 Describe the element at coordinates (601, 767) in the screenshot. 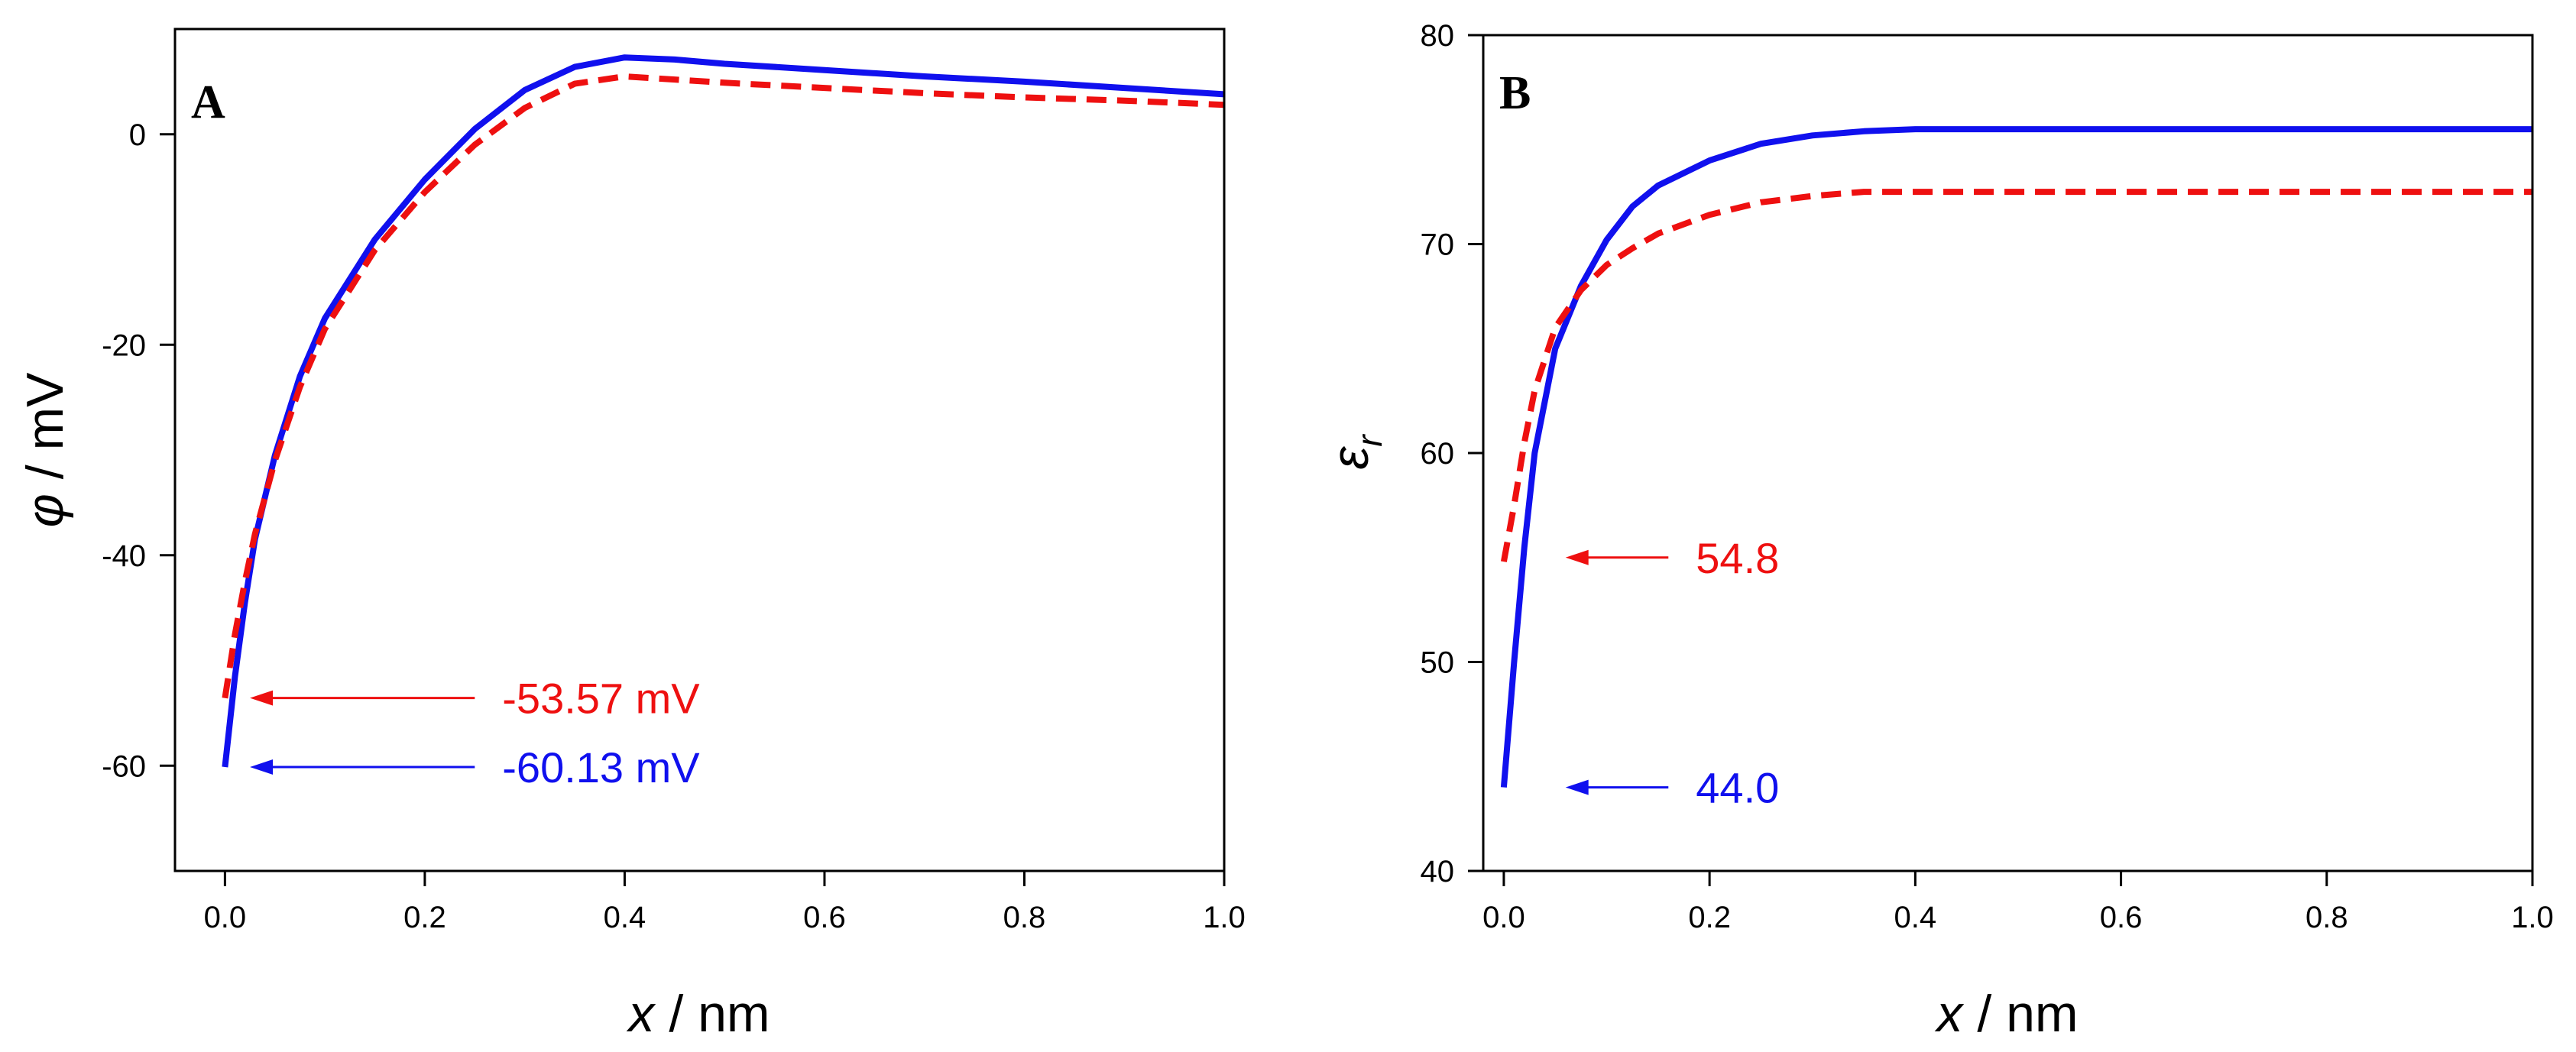

I see `annotation-label: -60.13 mV` at that location.